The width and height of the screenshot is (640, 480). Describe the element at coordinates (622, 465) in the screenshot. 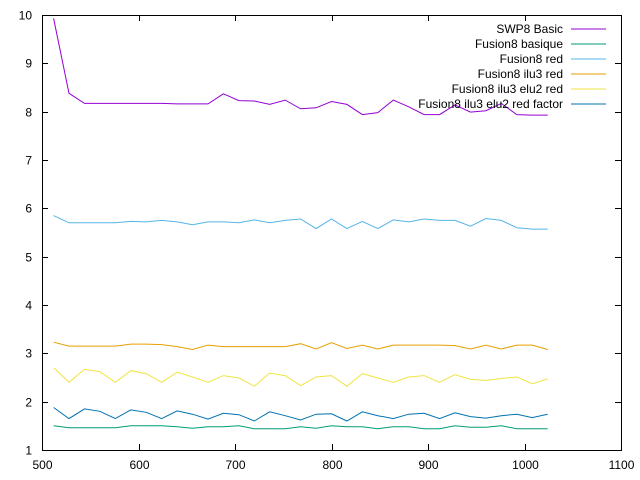

I see `x-tick-label: 1100` at that location.